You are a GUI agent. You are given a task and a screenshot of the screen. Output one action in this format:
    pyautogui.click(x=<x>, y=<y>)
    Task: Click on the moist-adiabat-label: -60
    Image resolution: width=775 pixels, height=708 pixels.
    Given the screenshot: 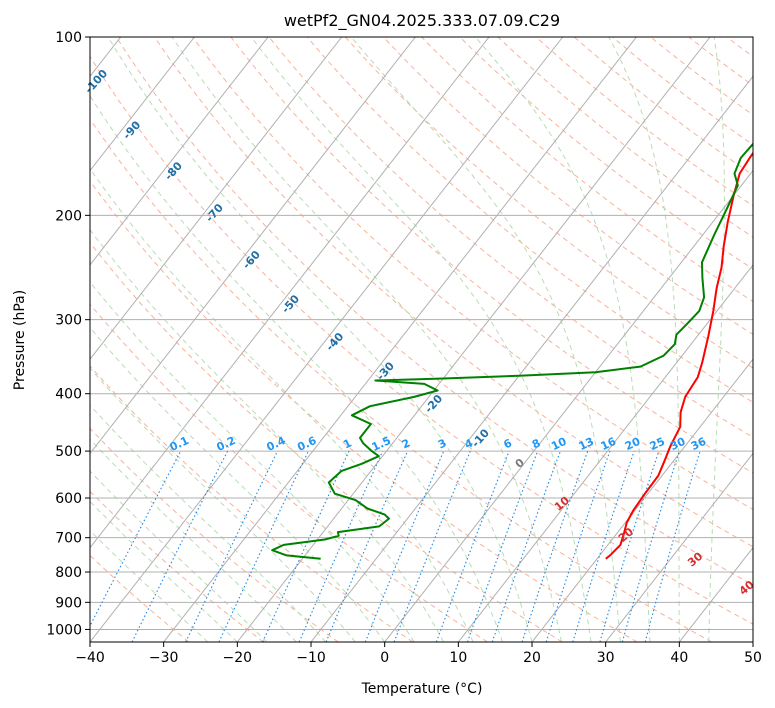 What is the action you would take?
    pyautogui.click(x=251, y=260)
    